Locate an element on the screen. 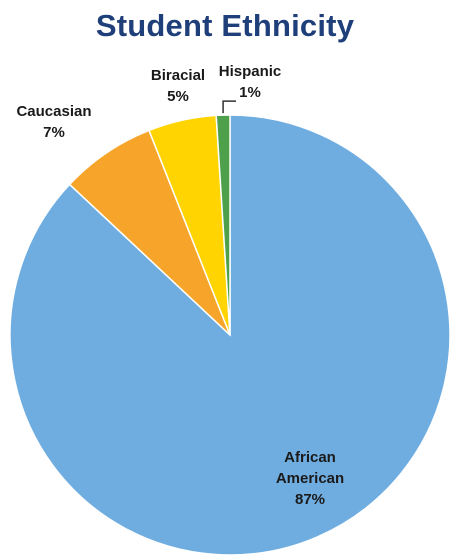 This screenshot has width=450, height=556. chart-title: Student Ethnicity is located at coordinates (225, 25).